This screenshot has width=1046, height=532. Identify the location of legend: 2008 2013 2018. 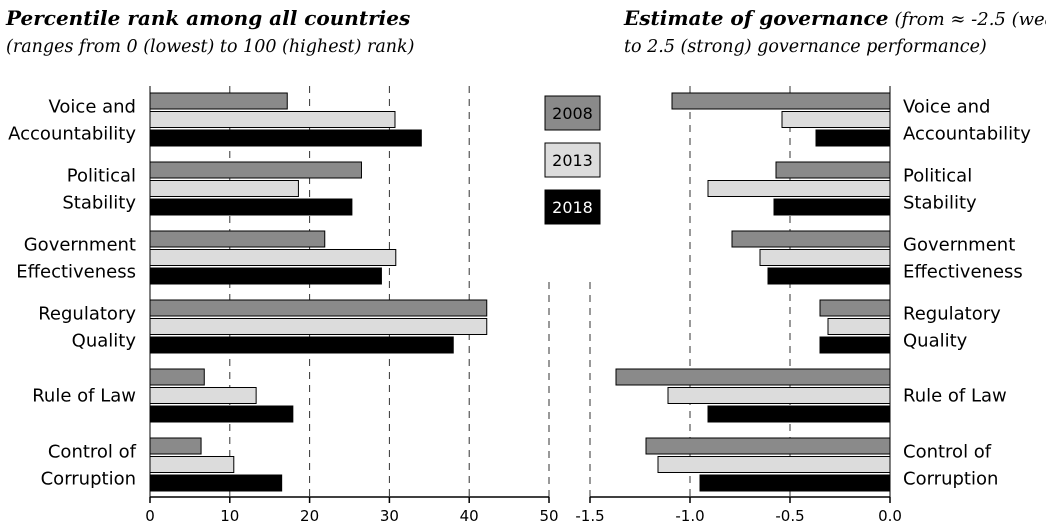
(572, 160).